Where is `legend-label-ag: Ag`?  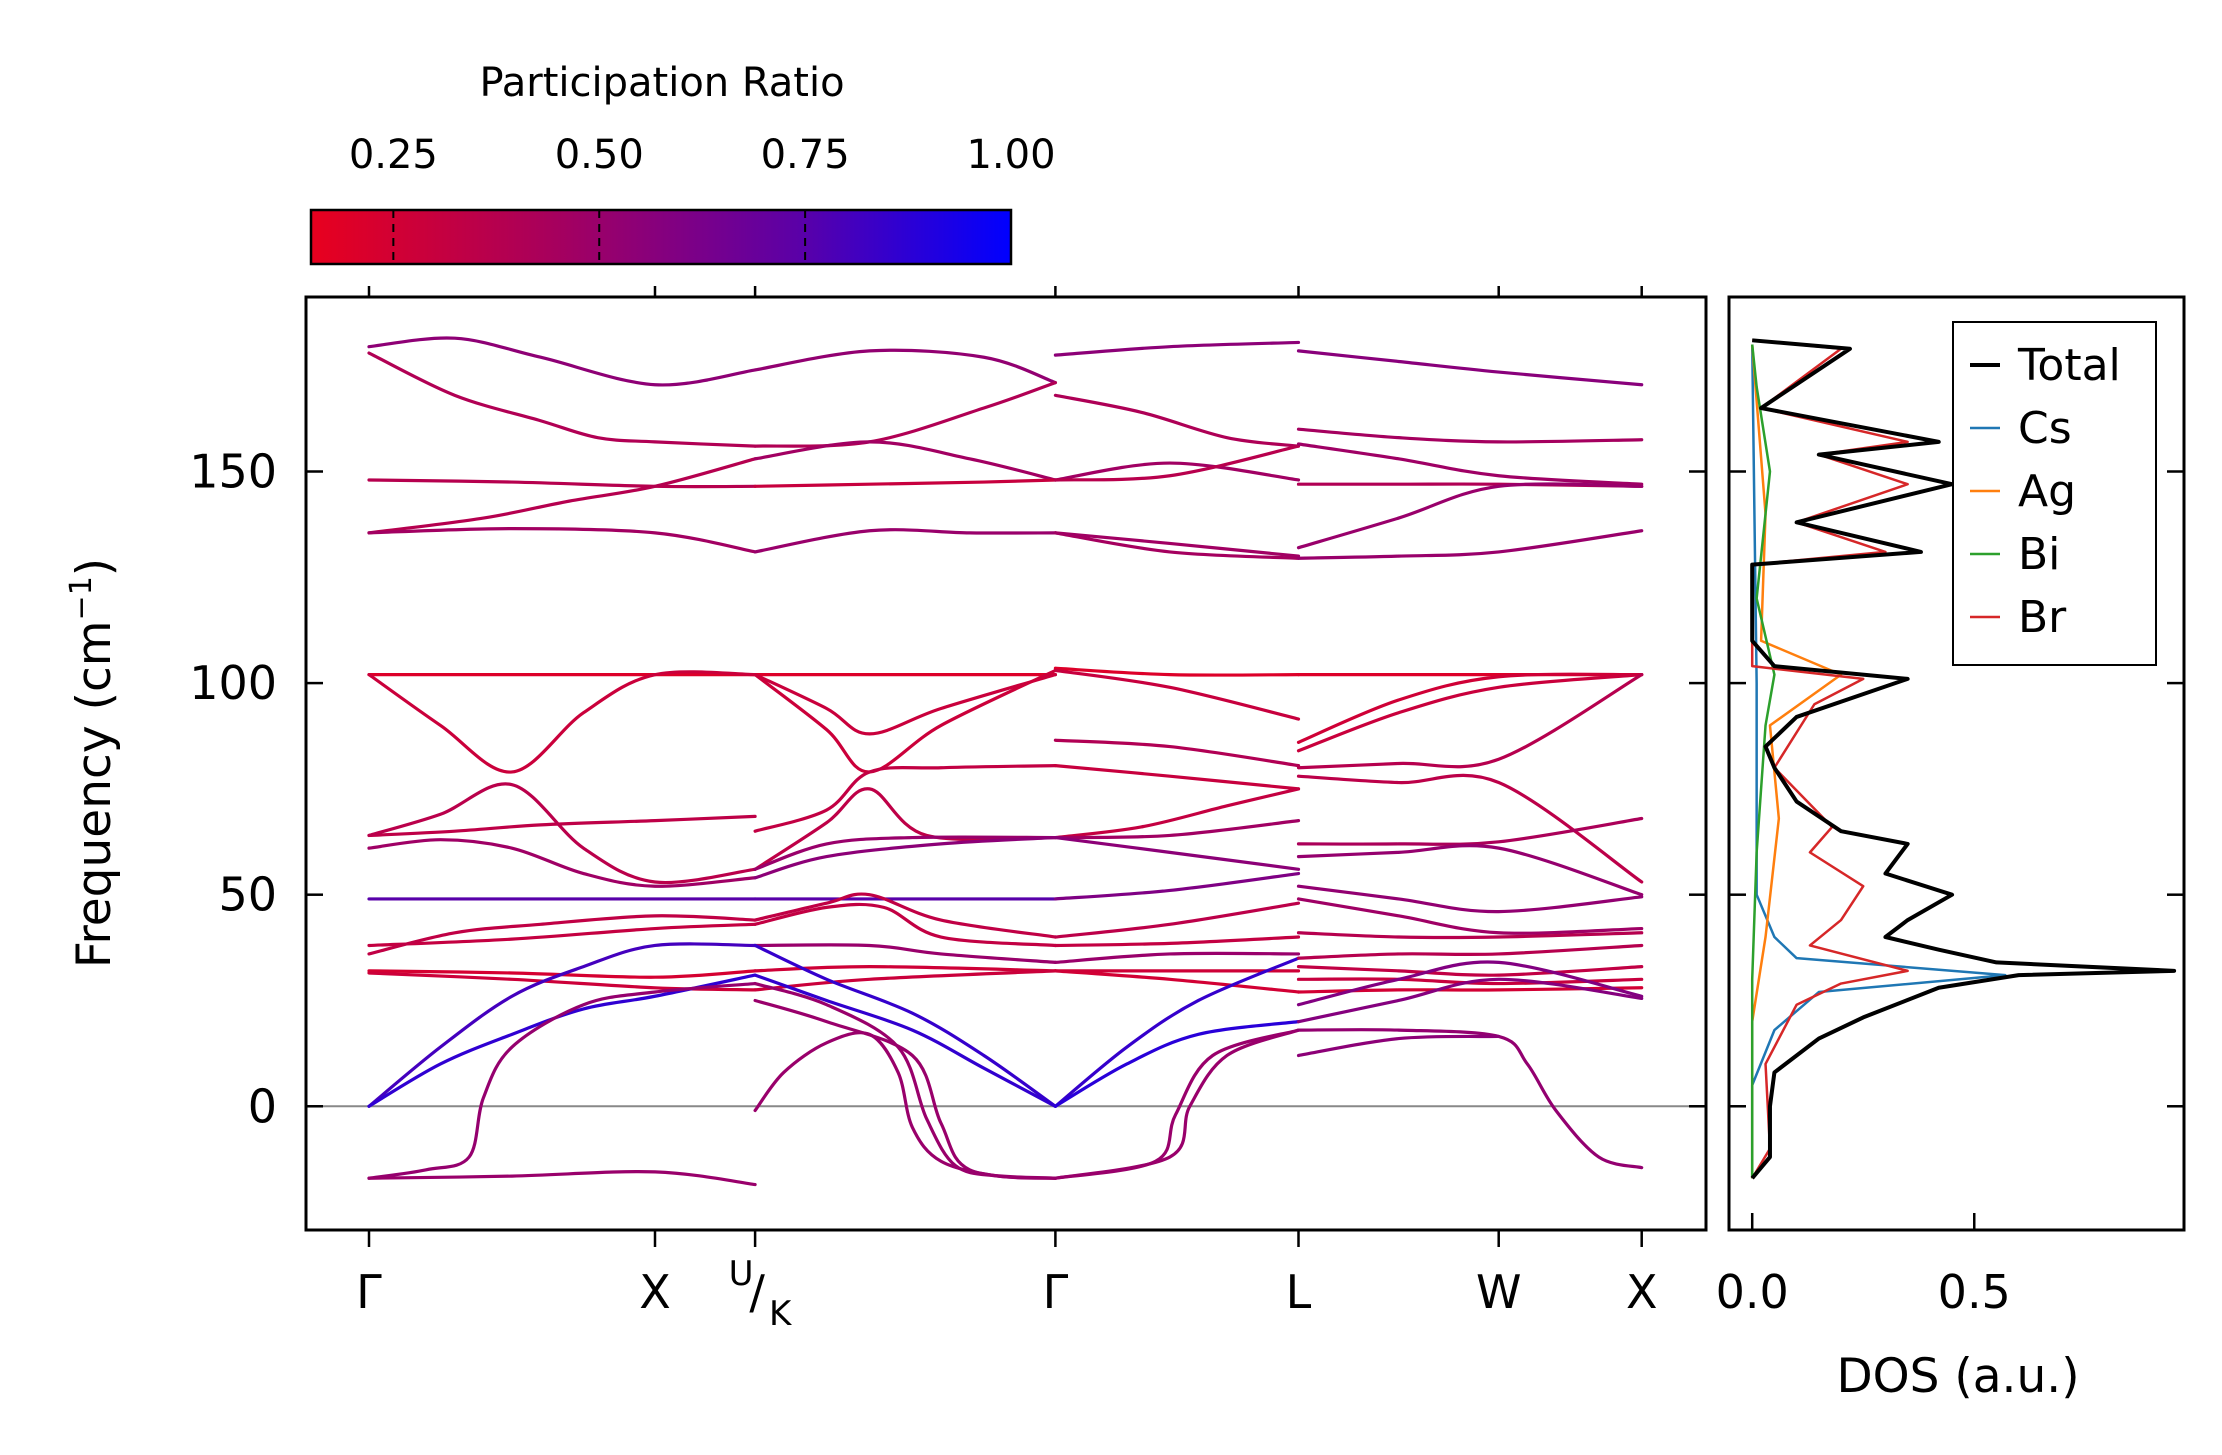
legend-label-ag: Ag is located at coordinates (2047, 491).